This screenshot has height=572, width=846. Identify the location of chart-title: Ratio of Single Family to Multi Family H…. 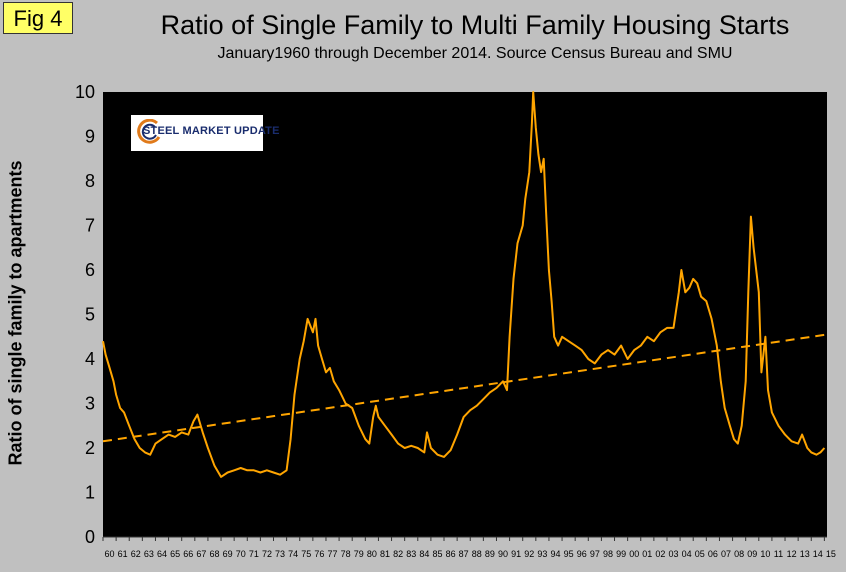
(475, 25).